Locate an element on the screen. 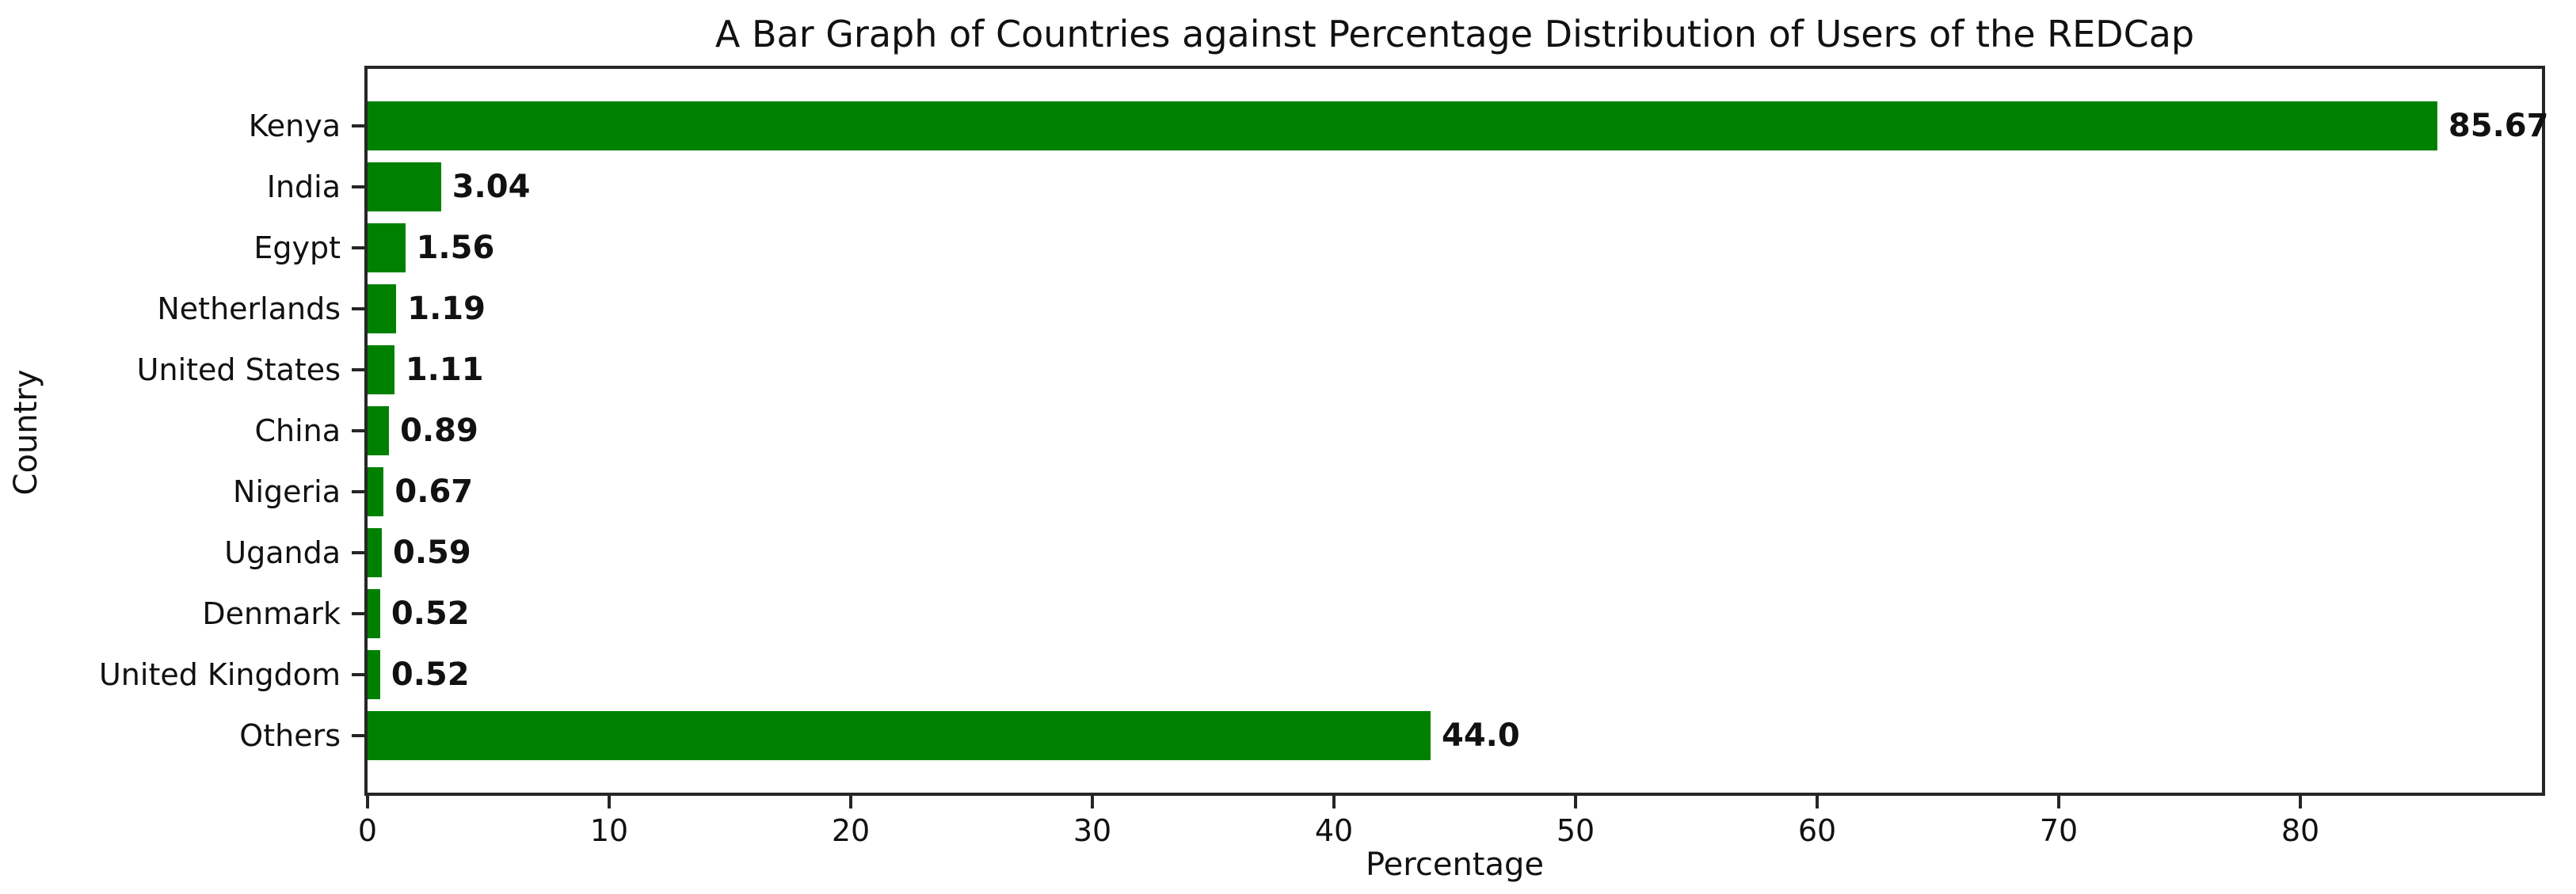 The height and width of the screenshot is (894, 2576). y-tick-label-egypt: Egypt is located at coordinates (297, 248).